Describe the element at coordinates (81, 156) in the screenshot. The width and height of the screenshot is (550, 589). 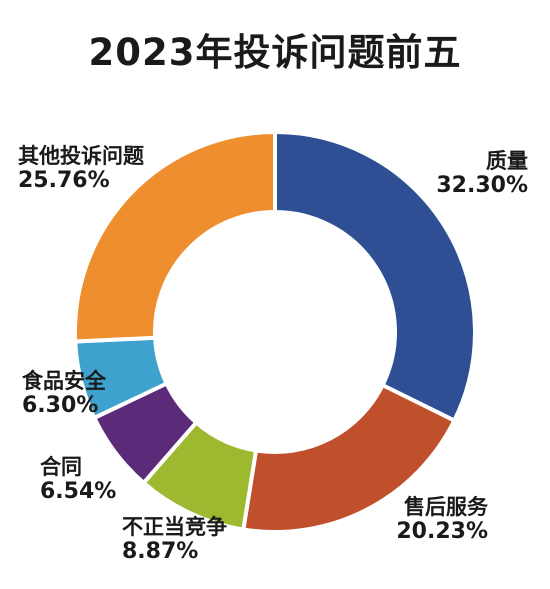
I see `slice-name: 其他投诉问题` at that location.